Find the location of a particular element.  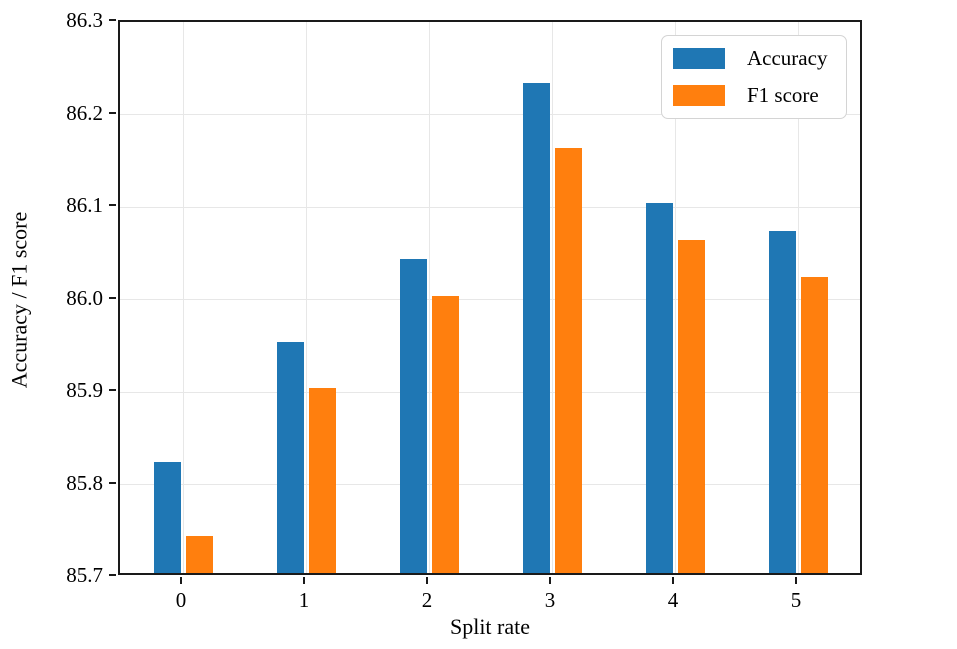

x-axis-label: Split rate is located at coordinates (490, 626).